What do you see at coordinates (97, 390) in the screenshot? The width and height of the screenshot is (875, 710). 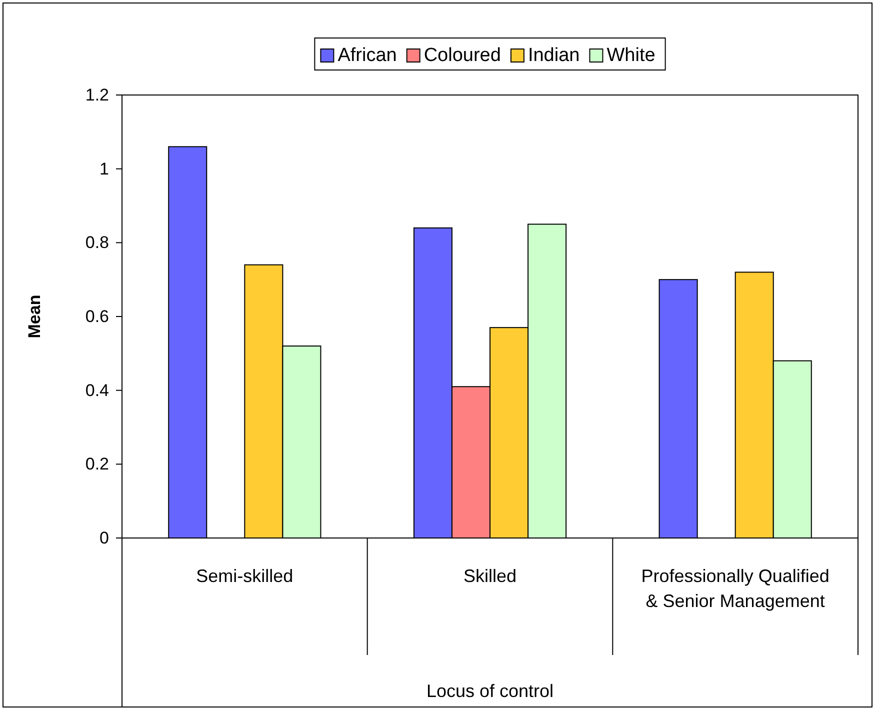 I see `y-tick-label: 0.4` at bounding box center [97, 390].